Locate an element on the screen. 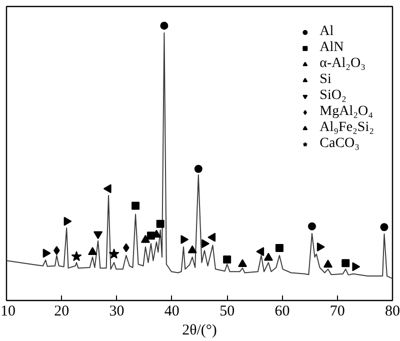  x-tick-label: 30 is located at coordinates (116, 312).